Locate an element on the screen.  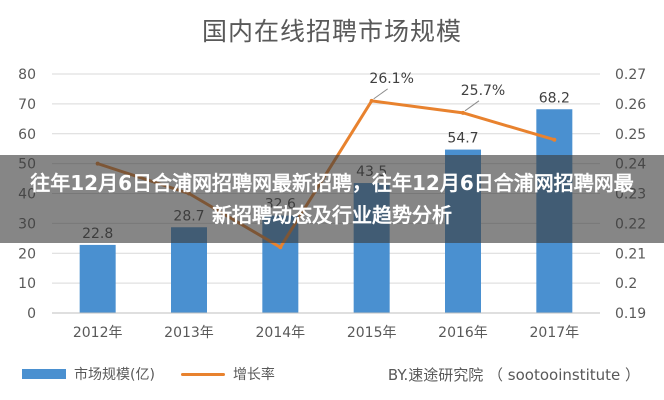
bar is located at coordinates (97, 278).